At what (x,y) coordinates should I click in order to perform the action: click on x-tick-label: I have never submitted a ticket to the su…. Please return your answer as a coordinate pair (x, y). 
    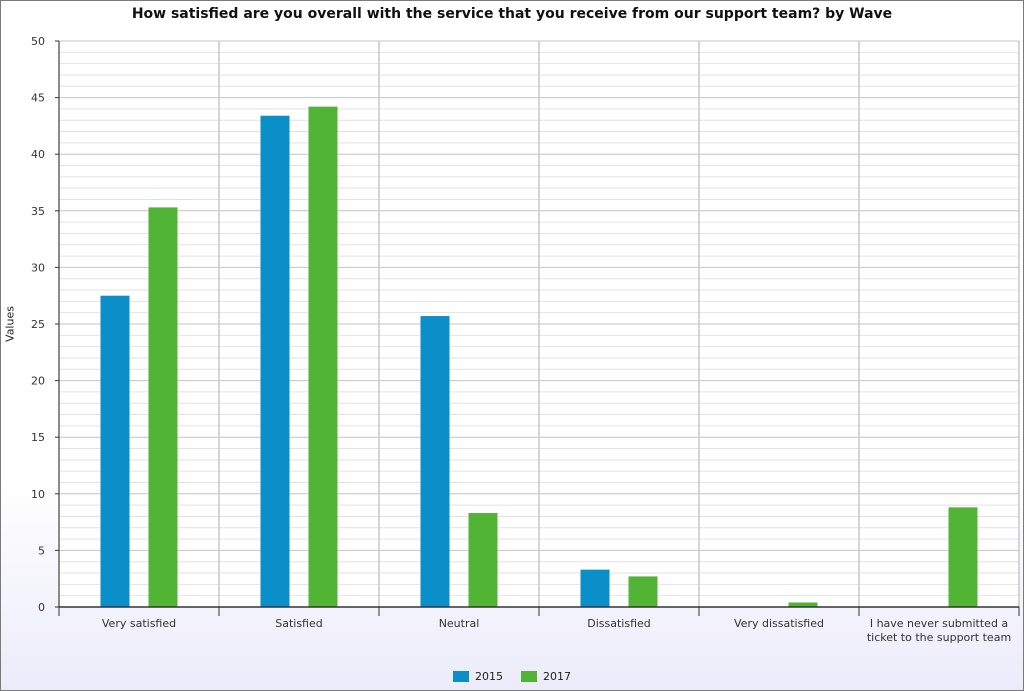
    Looking at the image, I should click on (939, 630).